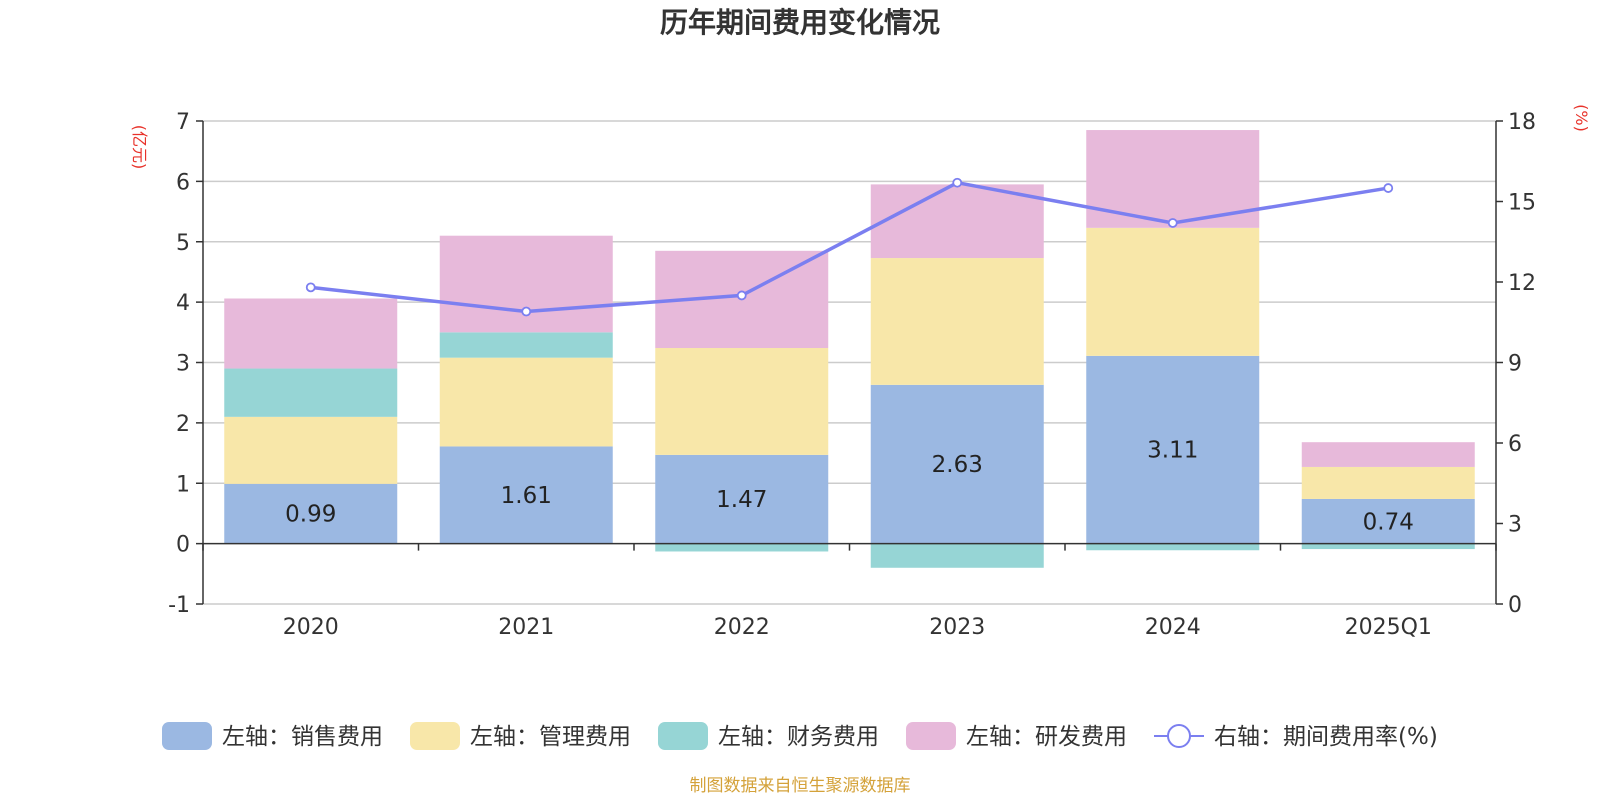 This screenshot has width=1600, height=800. What do you see at coordinates (849, 487) in the screenshot?
I see `data-labels: 0.99 1.61 1.47 2.63 3.11 0.74` at bounding box center [849, 487].